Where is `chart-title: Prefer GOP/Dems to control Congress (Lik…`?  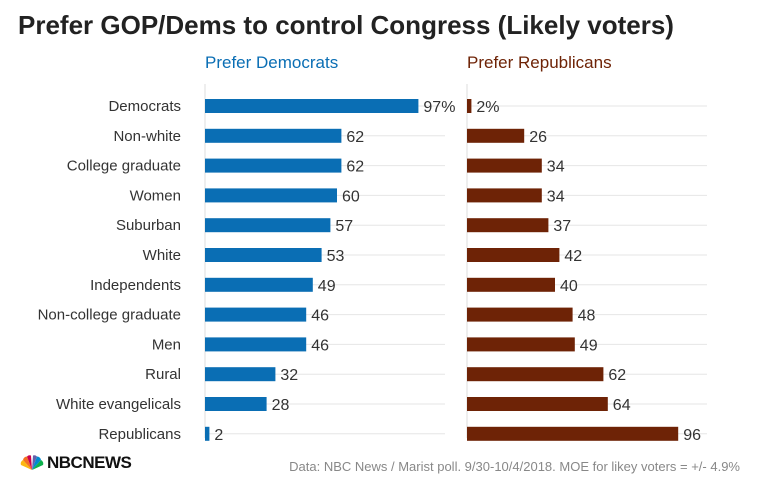
chart-title: Prefer GOP/Dems to control Congress (Lik… is located at coordinates (346, 25).